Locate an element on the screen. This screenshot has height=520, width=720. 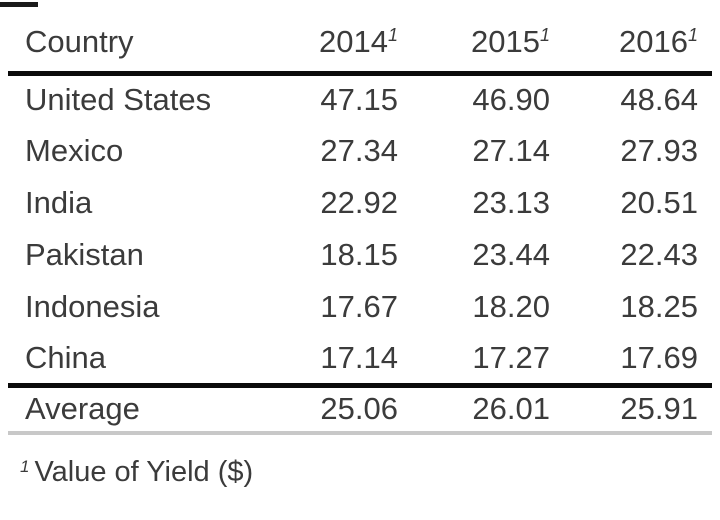
country-cell: Indonesia is located at coordinates (92, 306).